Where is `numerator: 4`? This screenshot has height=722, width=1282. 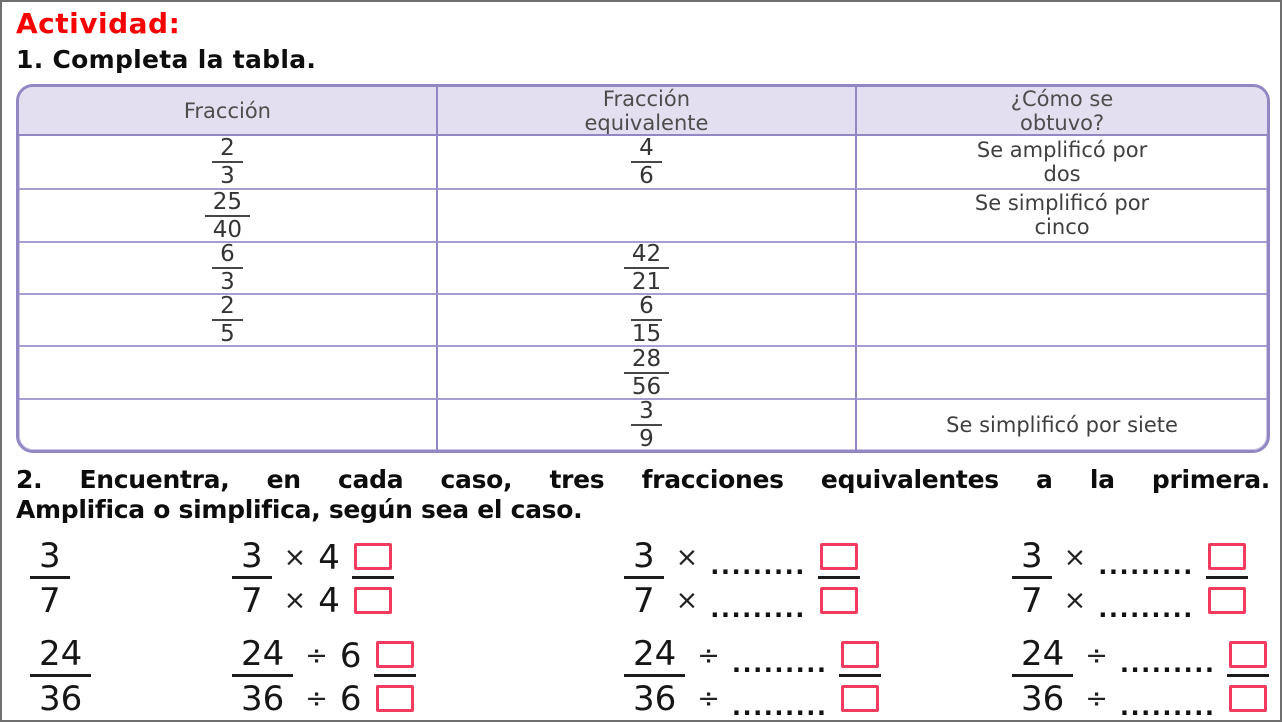
numerator: 4 is located at coordinates (646, 150).